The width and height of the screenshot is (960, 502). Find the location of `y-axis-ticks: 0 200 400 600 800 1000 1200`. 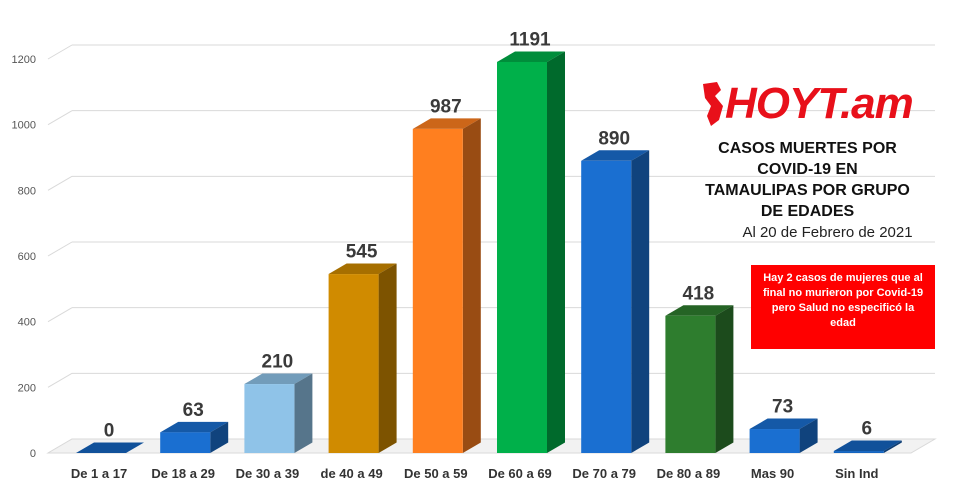

y-axis-ticks: 0 200 400 600 800 1000 1200 is located at coordinates (24, 257).